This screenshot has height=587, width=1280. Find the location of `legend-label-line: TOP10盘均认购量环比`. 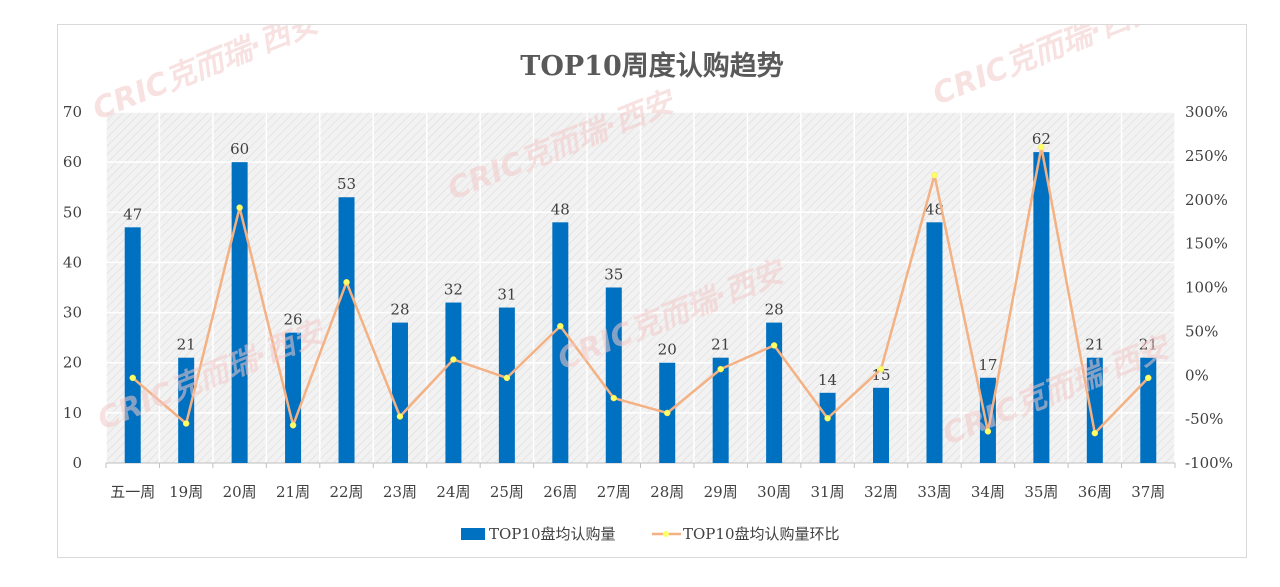

legend-label-line: TOP10盘均认购量环比 is located at coordinates (761, 534).